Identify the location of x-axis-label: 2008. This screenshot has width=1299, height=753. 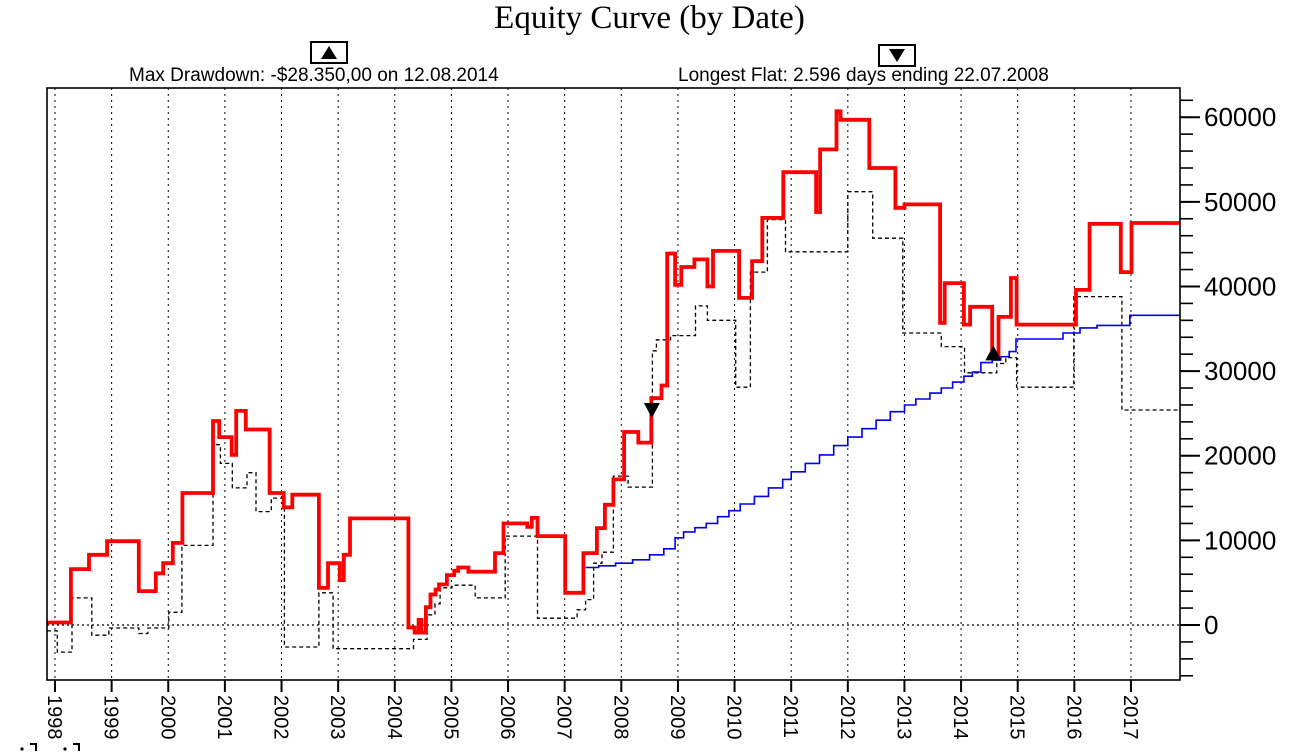
(620, 717).